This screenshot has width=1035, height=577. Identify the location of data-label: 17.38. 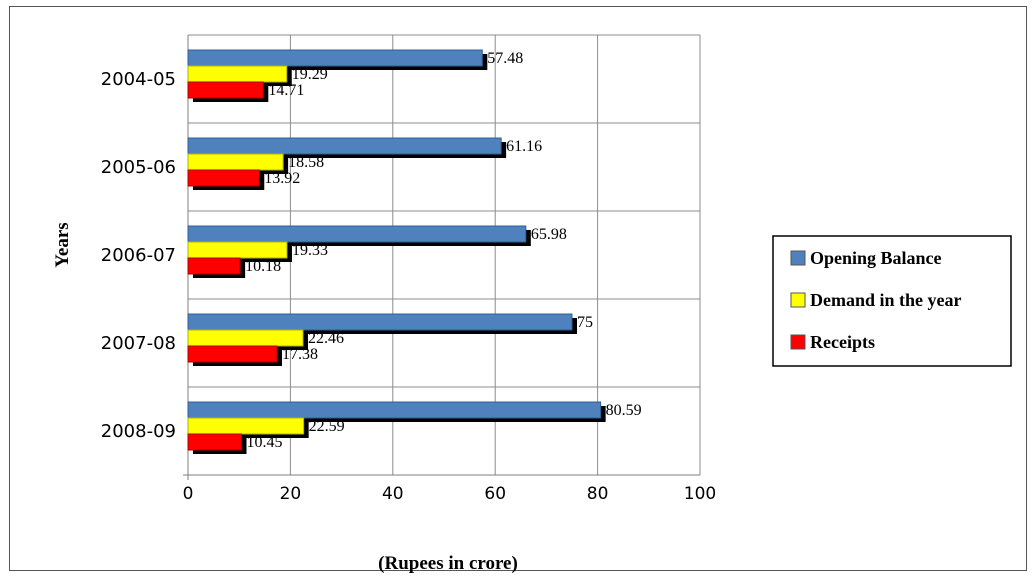
(300, 354).